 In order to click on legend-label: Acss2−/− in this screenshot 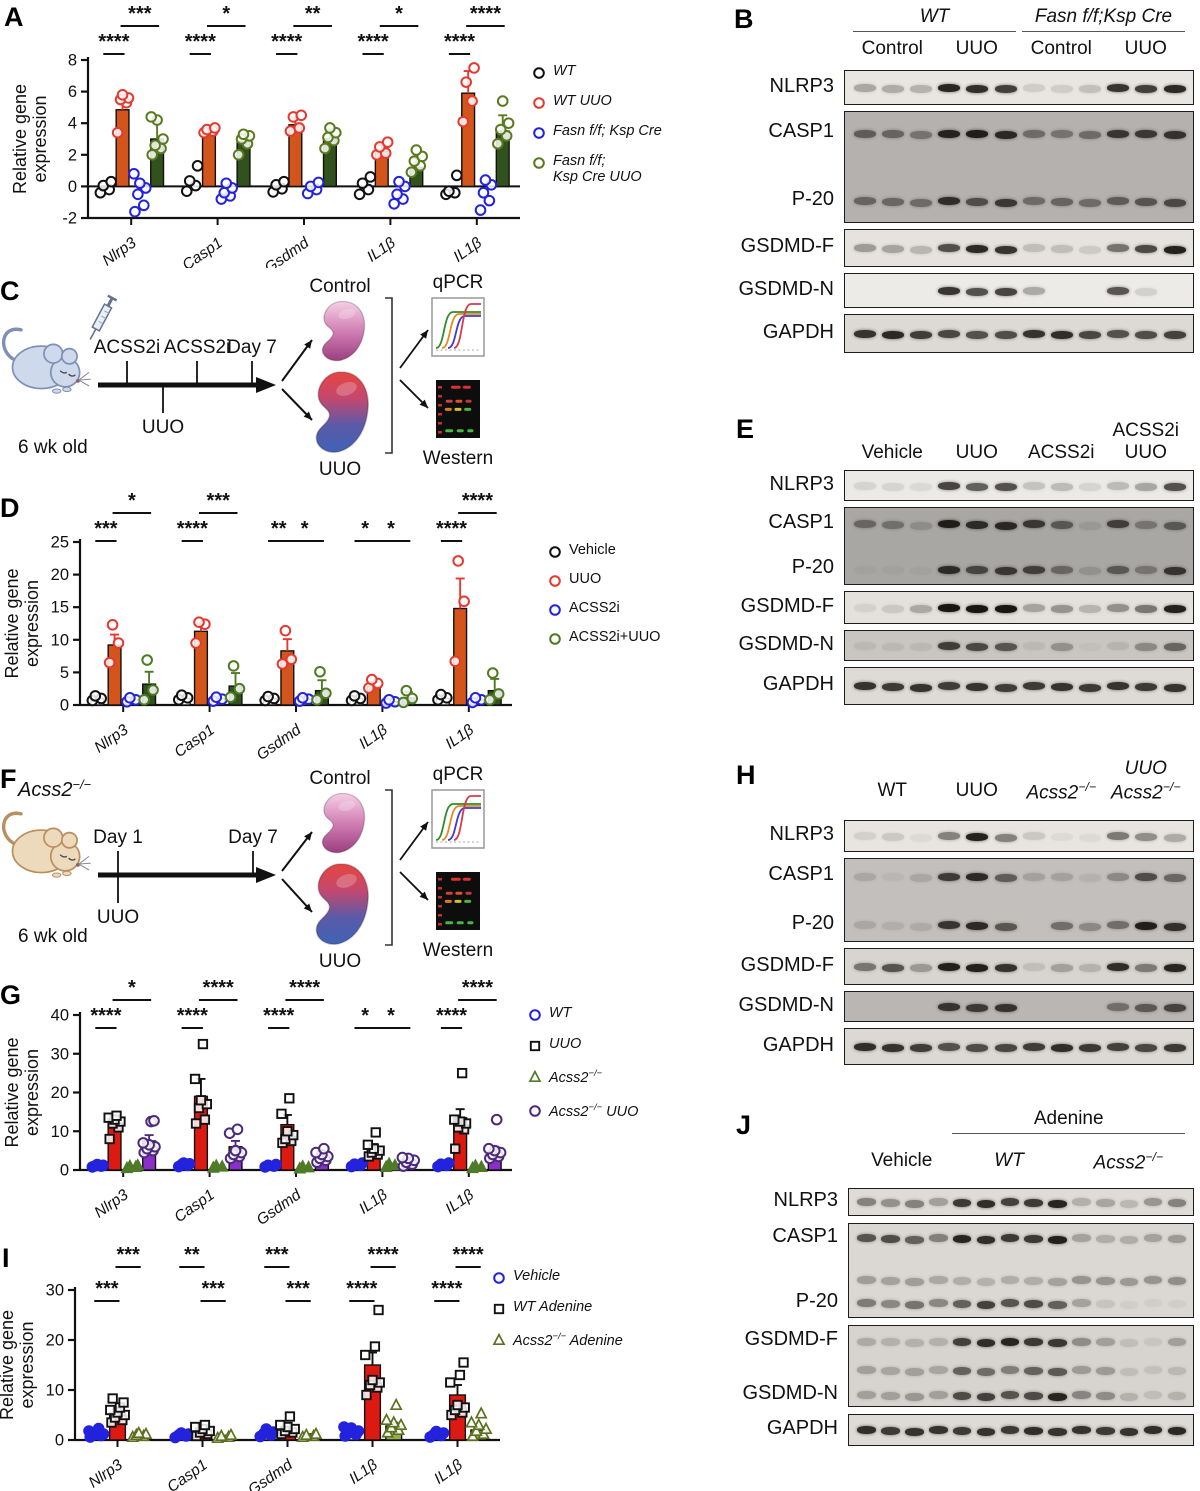, I will do `click(576, 1076)`.